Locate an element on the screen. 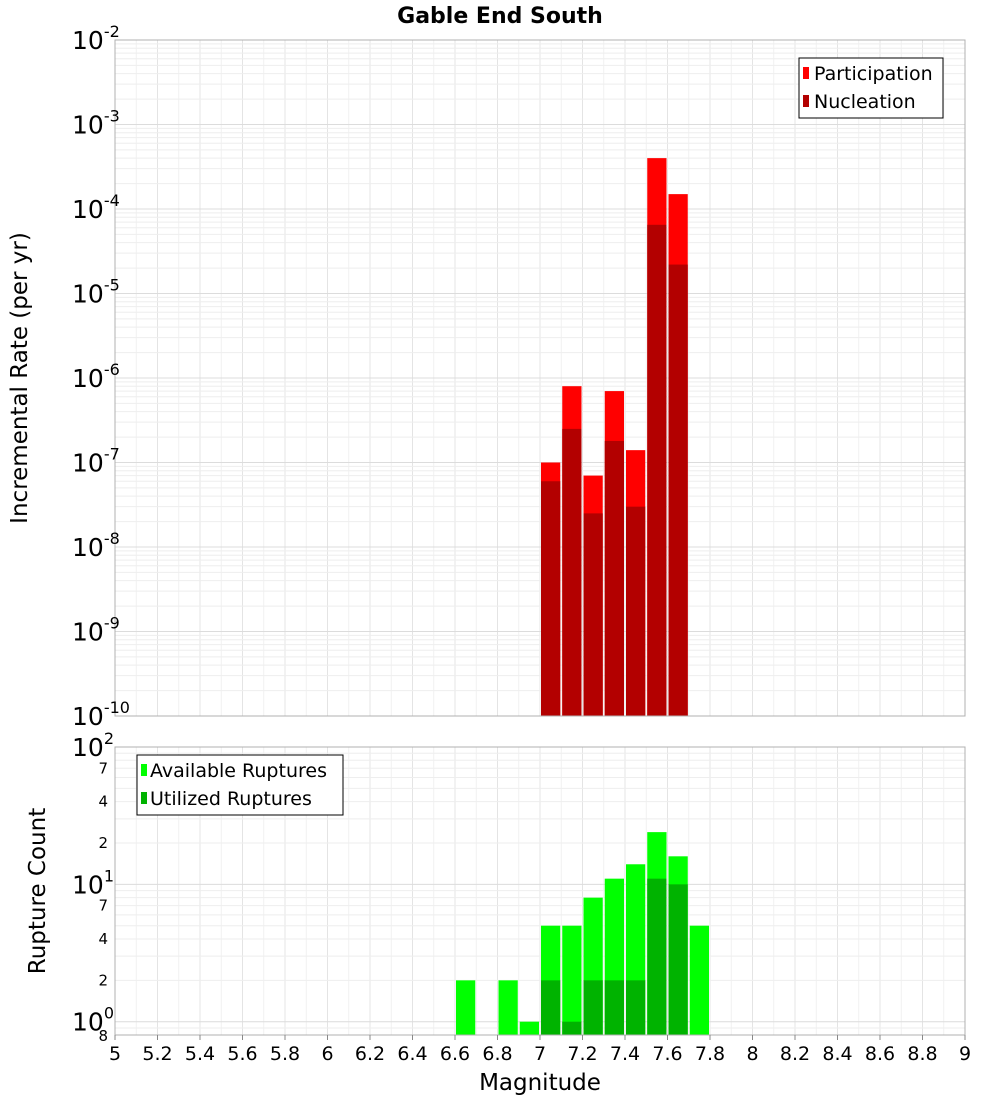 Image resolution: width=1000 pixels, height=1100 pixels. x-tick-label: 6.8 is located at coordinates (497, 1054).